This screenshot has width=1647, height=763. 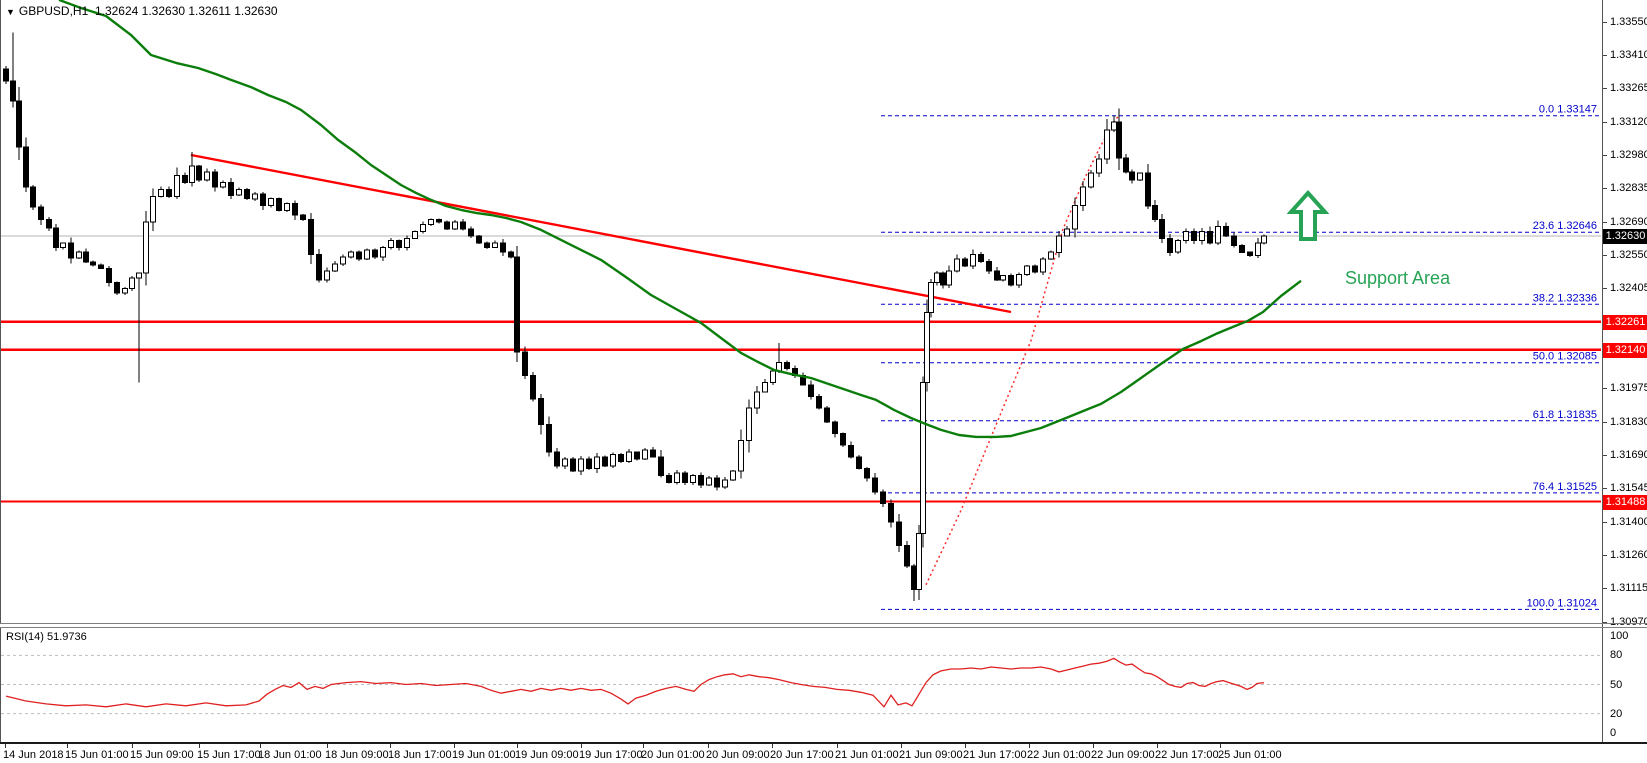 I want to click on time-tick-label: 18 Jun 17:00, so click(x=420, y=755).